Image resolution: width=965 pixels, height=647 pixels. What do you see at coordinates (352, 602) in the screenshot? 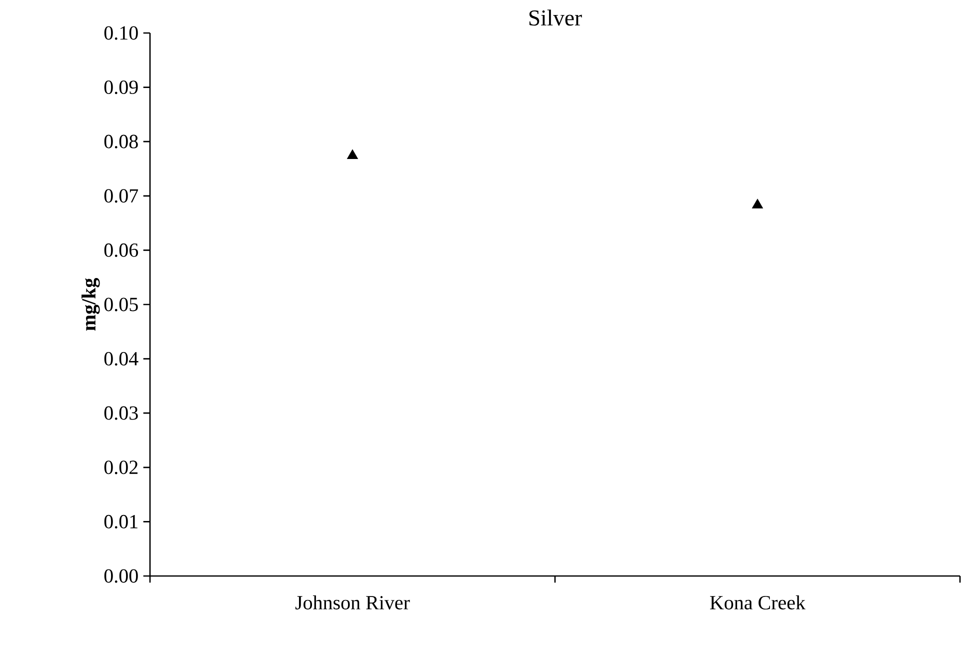
I see `x-tick-label: Johnson River` at bounding box center [352, 602].